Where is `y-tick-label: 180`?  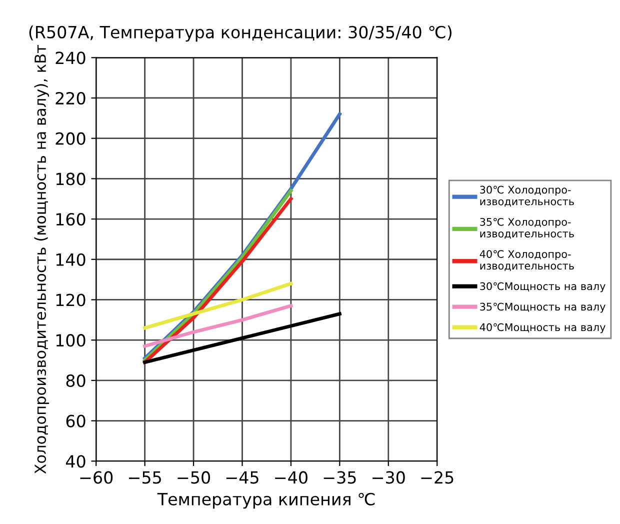
y-tick-label: 180 is located at coordinates (71, 179).